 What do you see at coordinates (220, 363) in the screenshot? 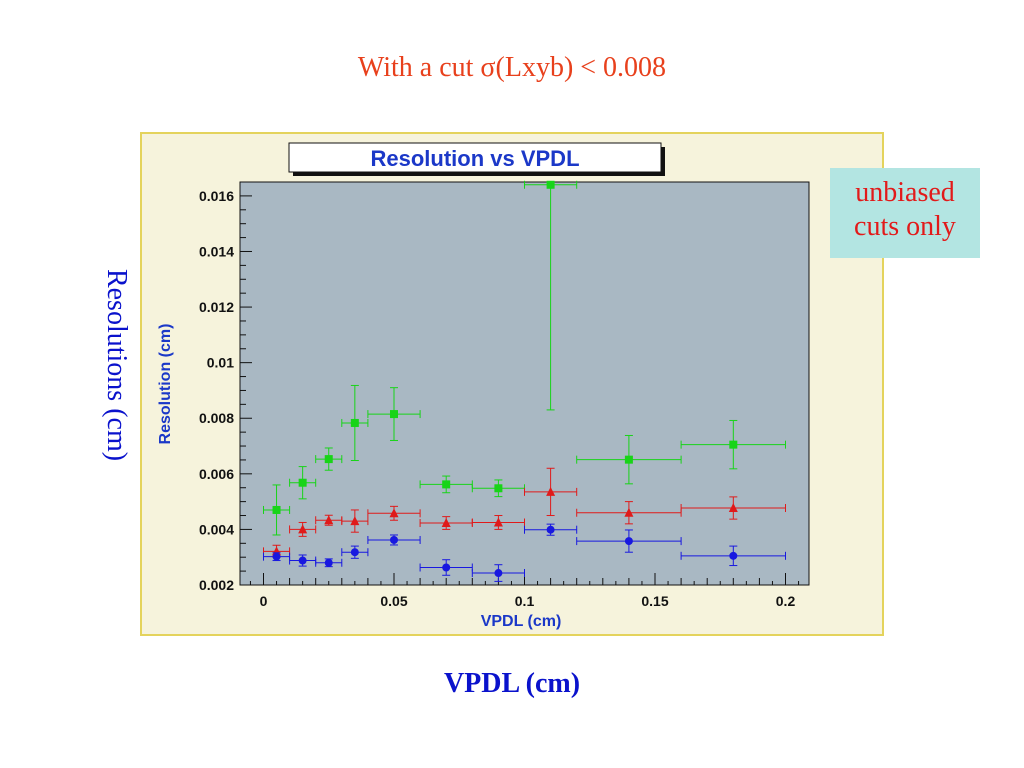
I see `y-tick-label: 0.01` at bounding box center [220, 363].